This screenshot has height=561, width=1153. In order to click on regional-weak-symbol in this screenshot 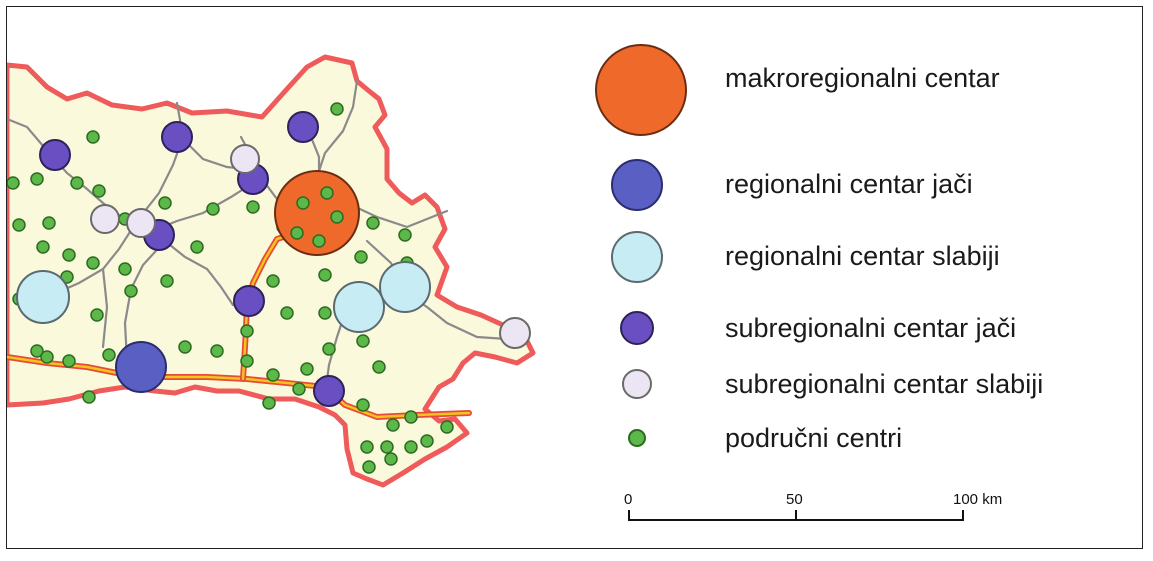, I will do `click(637, 257)`.